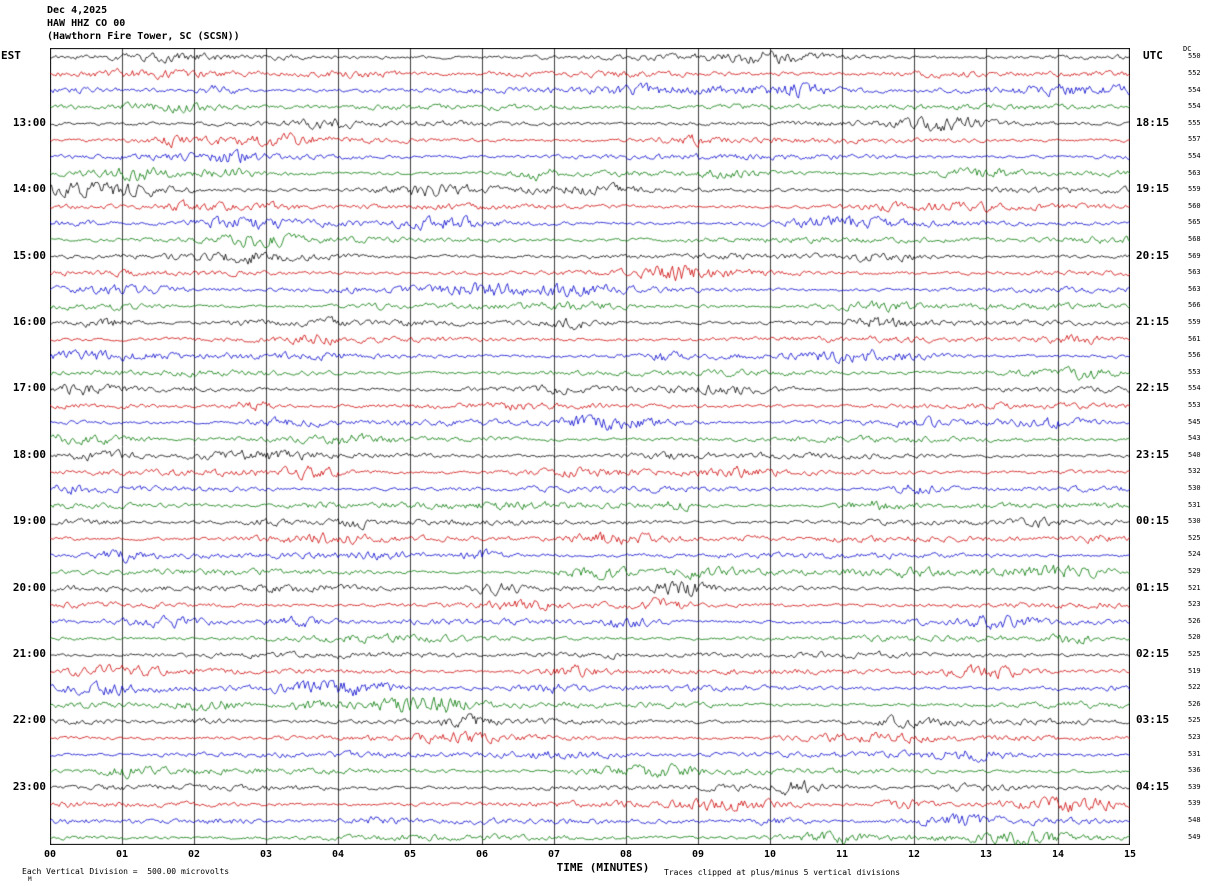 The image size is (1210, 886). Describe the element at coordinates (29, 720) in the screenshot. I see `left-hour-label: 22:00` at that location.